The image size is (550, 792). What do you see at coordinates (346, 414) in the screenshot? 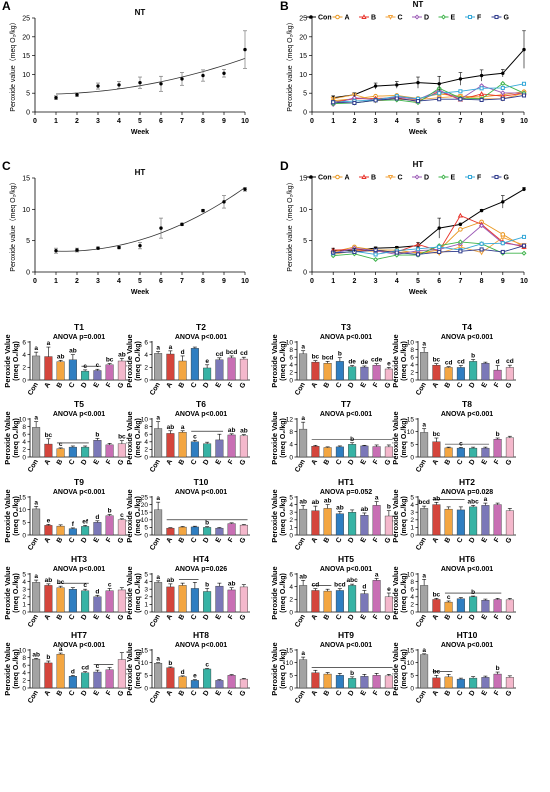
I see `anova-label: ANOVA p<0.001` at bounding box center [346, 414].